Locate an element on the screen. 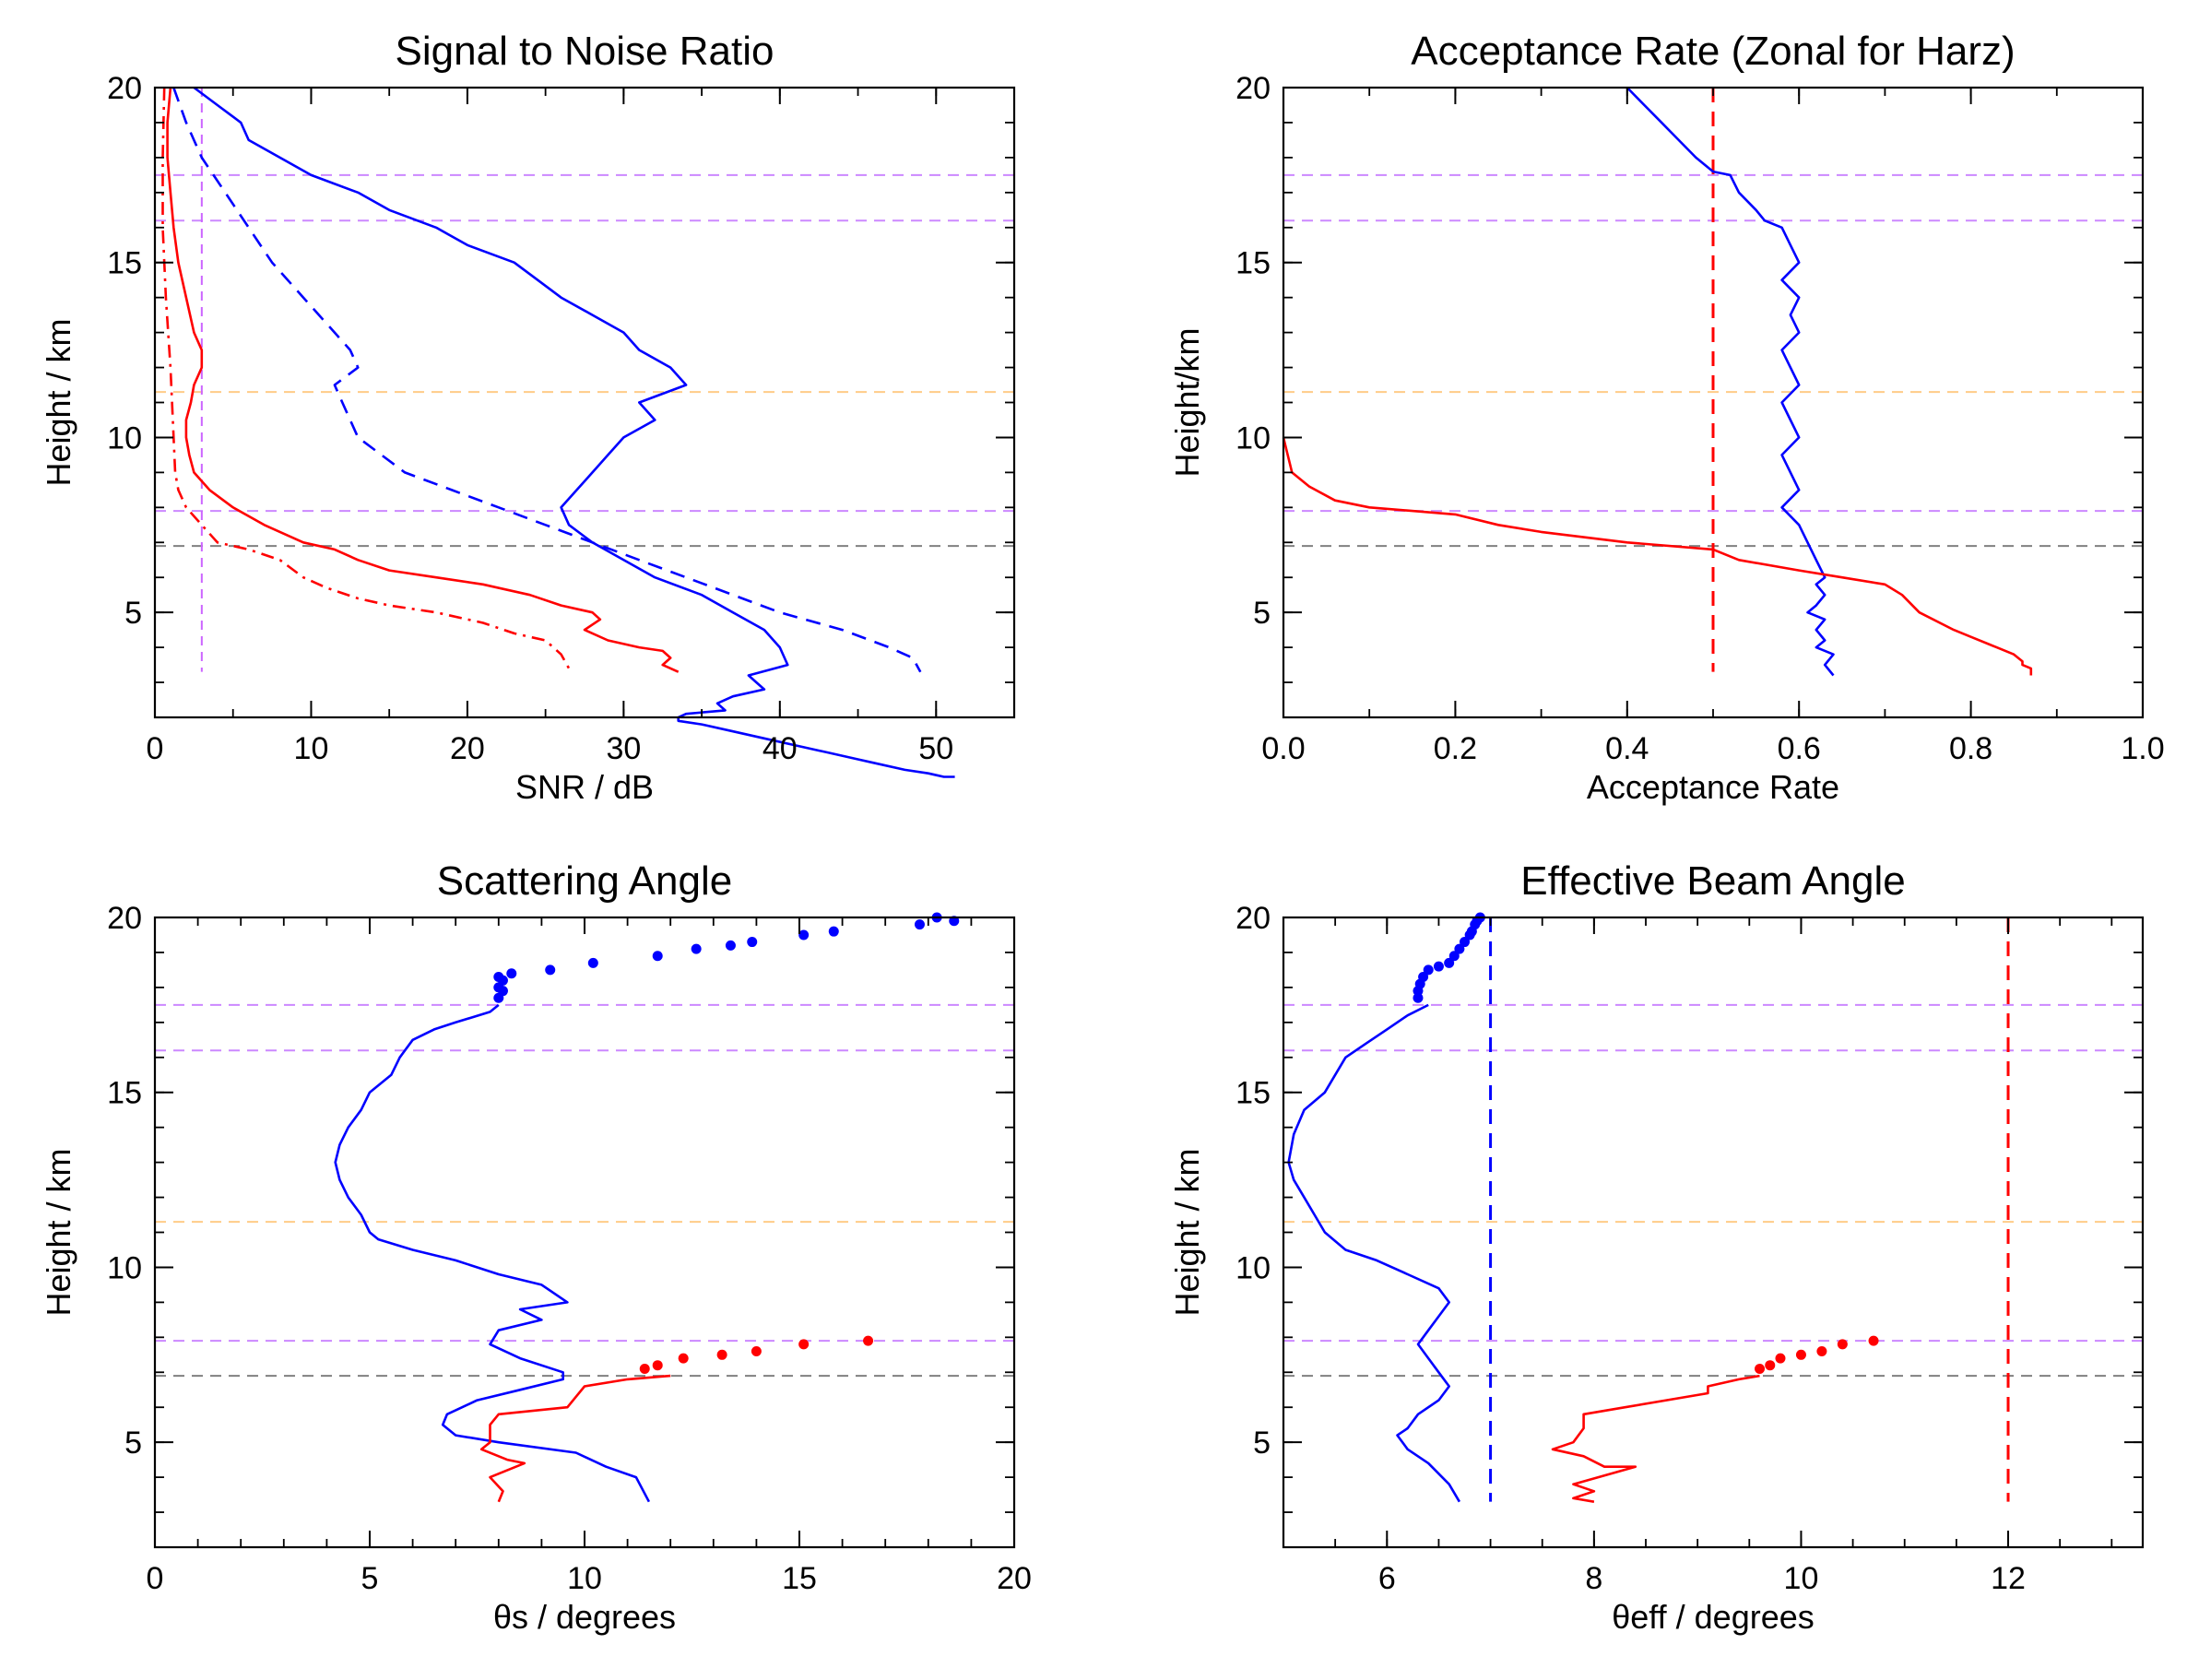 The image size is (2187, 1680). series-beam-red-line is located at coordinates (1656, 1438).